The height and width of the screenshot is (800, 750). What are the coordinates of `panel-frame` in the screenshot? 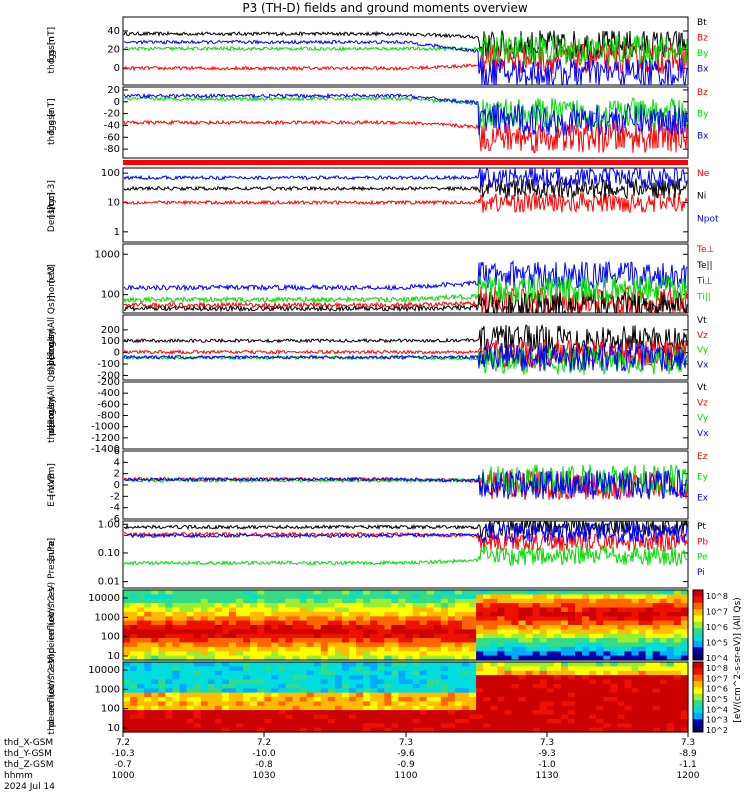 It's located at (405, 347).